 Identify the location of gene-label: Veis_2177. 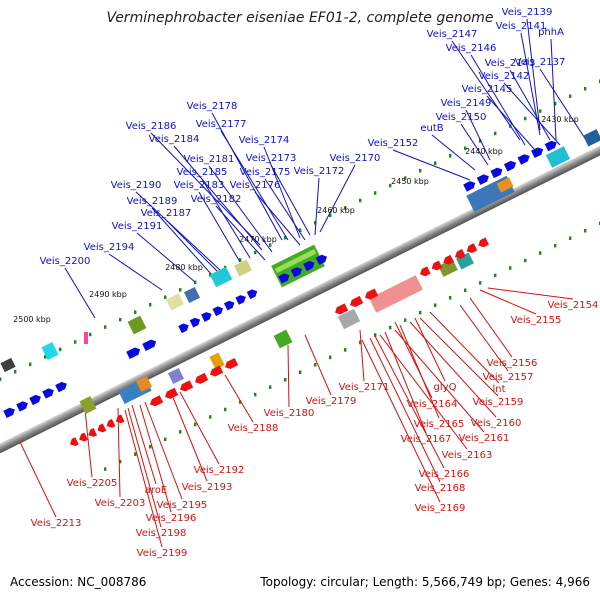
(221, 124).